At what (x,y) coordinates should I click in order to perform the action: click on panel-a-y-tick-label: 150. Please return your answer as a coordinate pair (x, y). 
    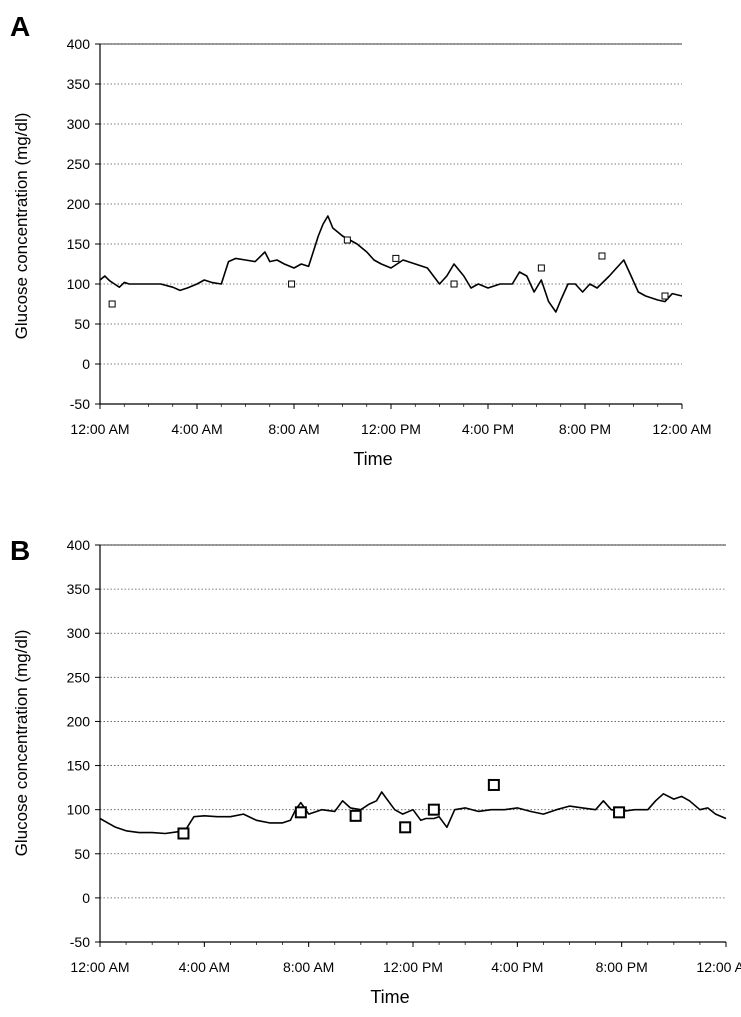
    Looking at the image, I should click on (79, 244).